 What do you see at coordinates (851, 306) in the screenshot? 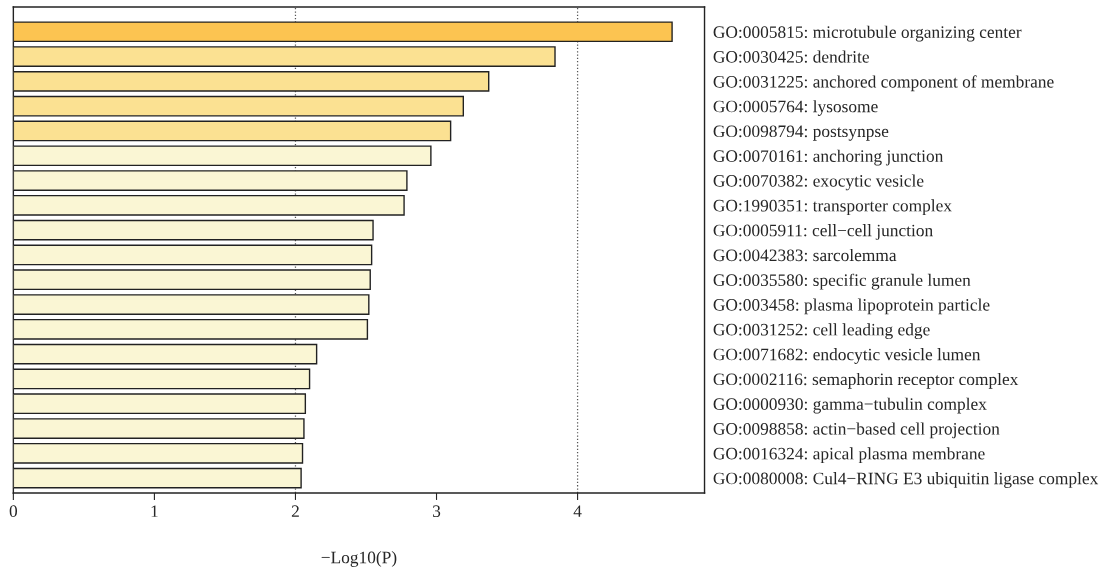
I see `y-tick-label: GO:003458: plasma lipoprotein particle` at bounding box center [851, 306].